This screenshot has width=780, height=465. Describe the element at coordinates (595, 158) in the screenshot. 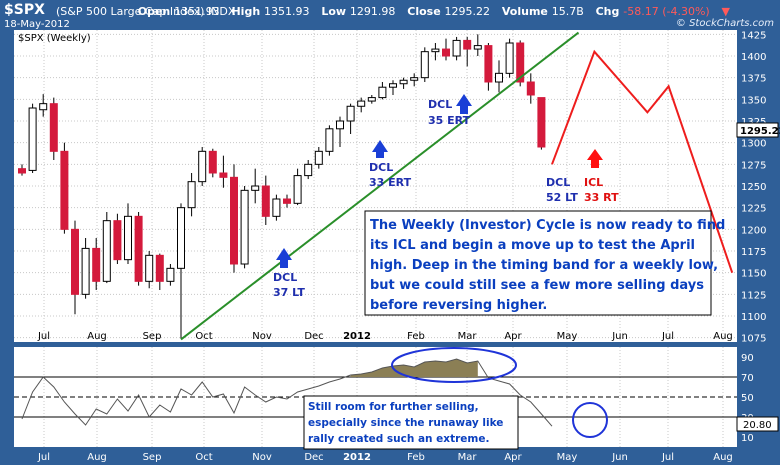

I see `arrow-icl` at that location.